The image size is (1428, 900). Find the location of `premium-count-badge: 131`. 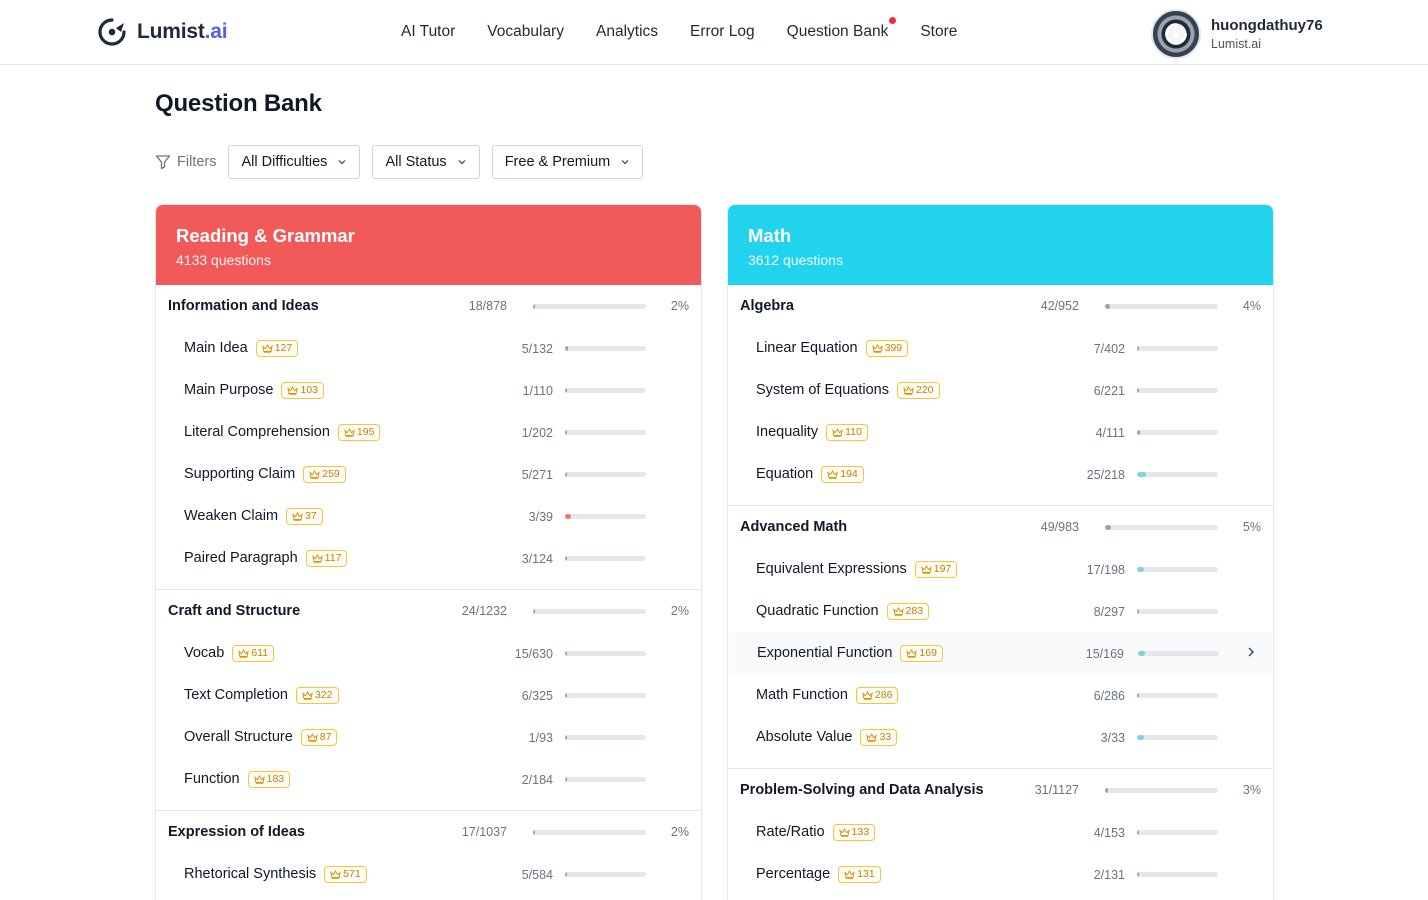

premium-count-badge: 131 is located at coordinates (859, 874).